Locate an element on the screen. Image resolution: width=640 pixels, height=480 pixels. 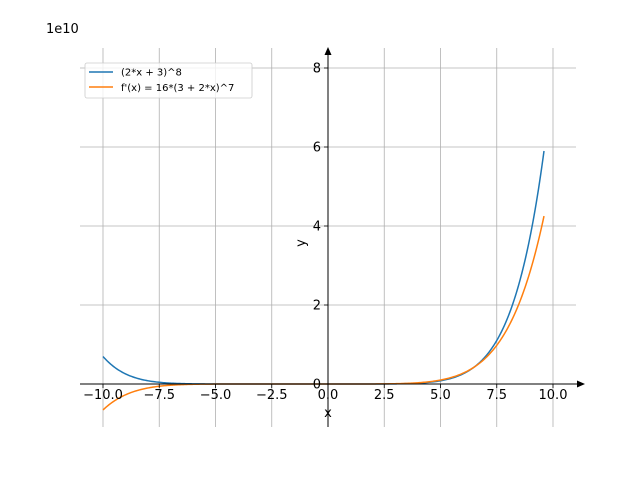
legend: (2*x + 3)^8 f'(x) = 16*(3 + 2*x)^7 is located at coordinates (168, 80).